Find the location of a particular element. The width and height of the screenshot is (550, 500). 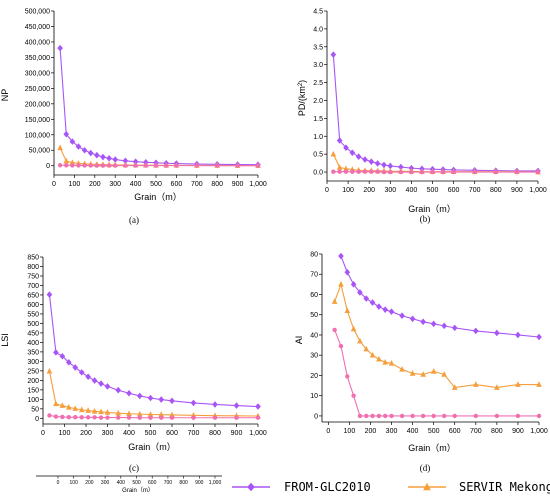

y-tick-label: 3.5 is located at coordinates (318, 47).